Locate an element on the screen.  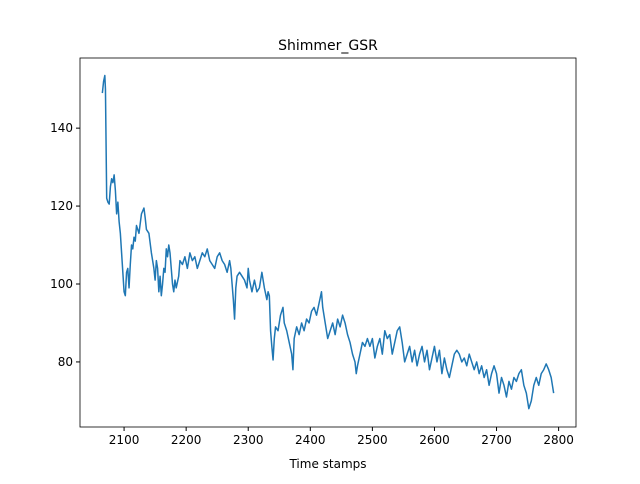
x-tick-label: 2700 is located at coordinates (496, 440).